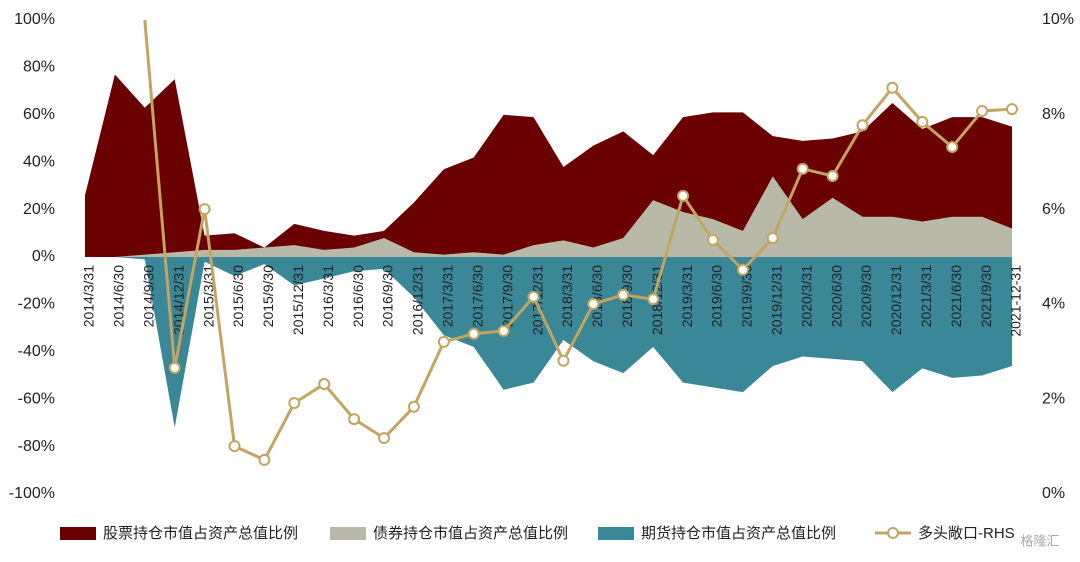 This screenshot has height=562, width=1080. I want to click on x-tick-label: 2019/3/31, so click(687, 296).